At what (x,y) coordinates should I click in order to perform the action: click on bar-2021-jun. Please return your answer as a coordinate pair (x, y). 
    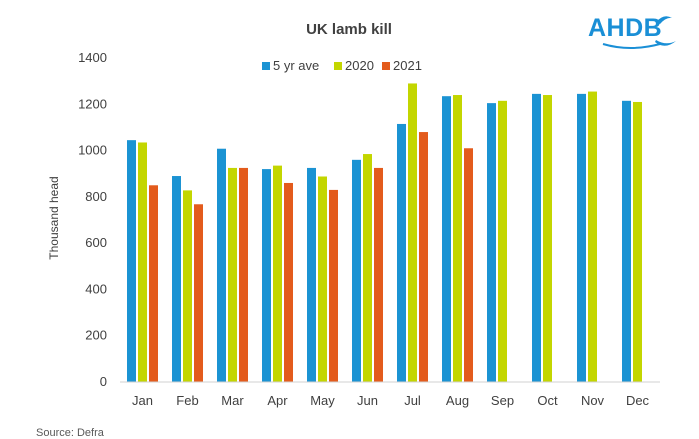
    Looking at the image, I should click on (378, 274).